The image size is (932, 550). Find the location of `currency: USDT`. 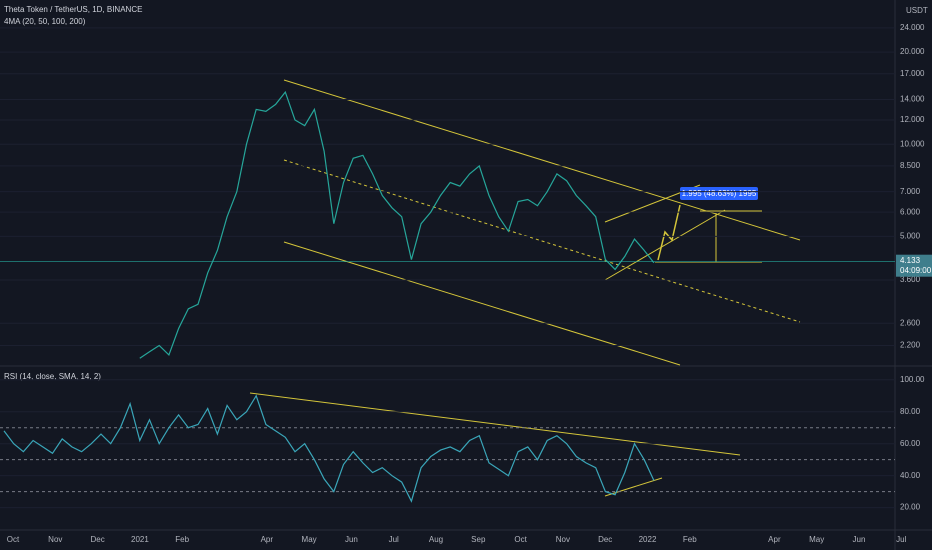

currency: USDT is located at coordinates (917, 10).